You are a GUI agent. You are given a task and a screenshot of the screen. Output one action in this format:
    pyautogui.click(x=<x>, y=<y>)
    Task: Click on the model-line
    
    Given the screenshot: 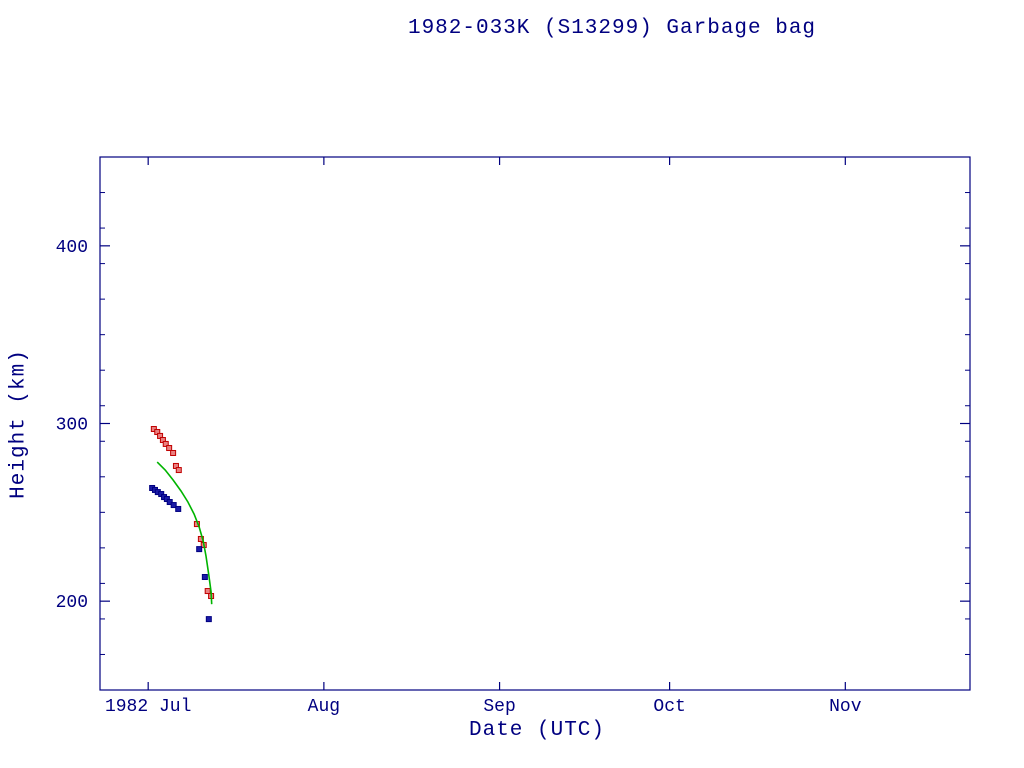 What is the action you would take?
    pyautogui.click(x=184, y=533)
    